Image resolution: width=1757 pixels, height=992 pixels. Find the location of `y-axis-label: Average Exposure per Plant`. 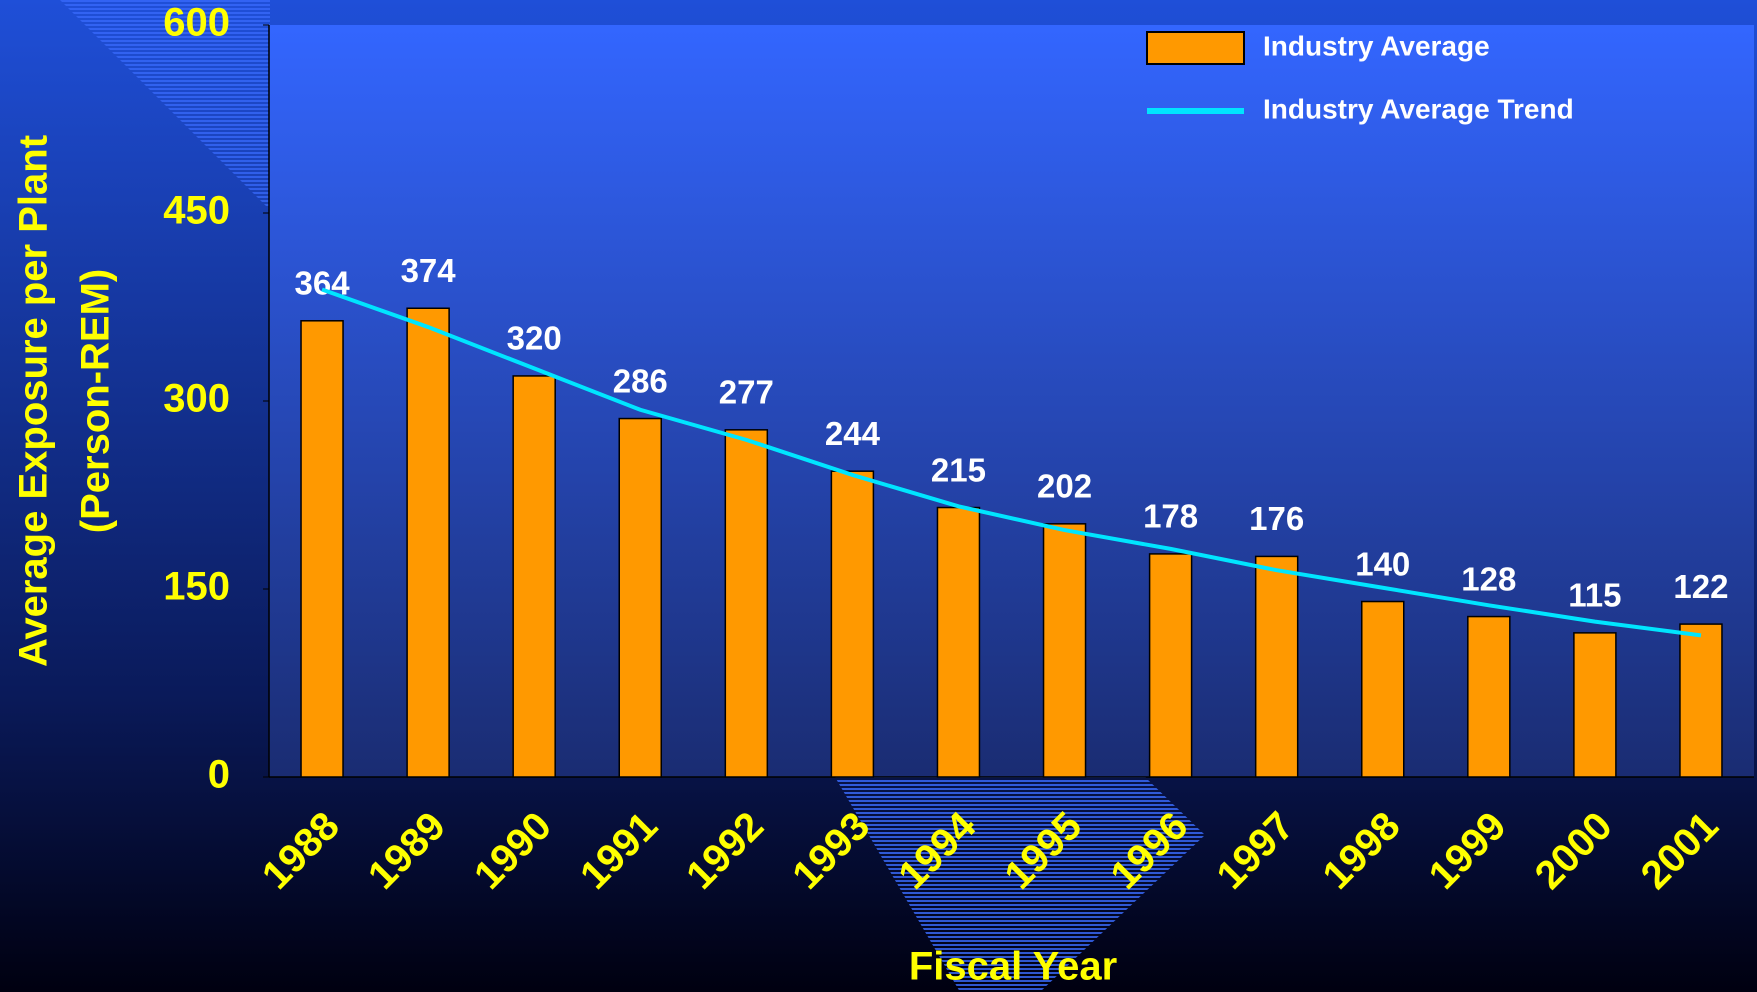

y-axis-label: Average Exposure per Plant is located at coordinates (34, 401).